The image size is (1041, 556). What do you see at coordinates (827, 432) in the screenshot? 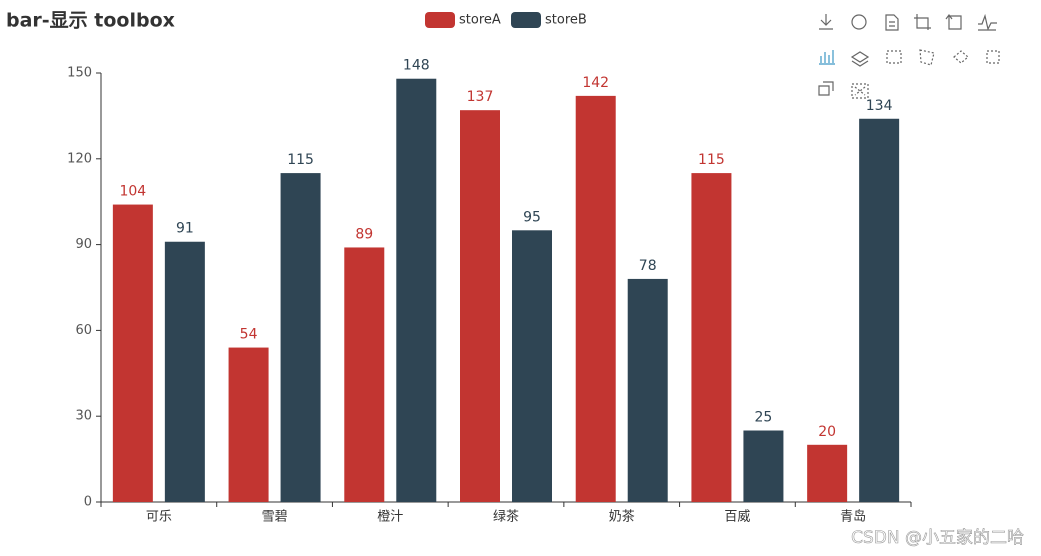
I see `data-label: 20` at bounding box center [827, 432].